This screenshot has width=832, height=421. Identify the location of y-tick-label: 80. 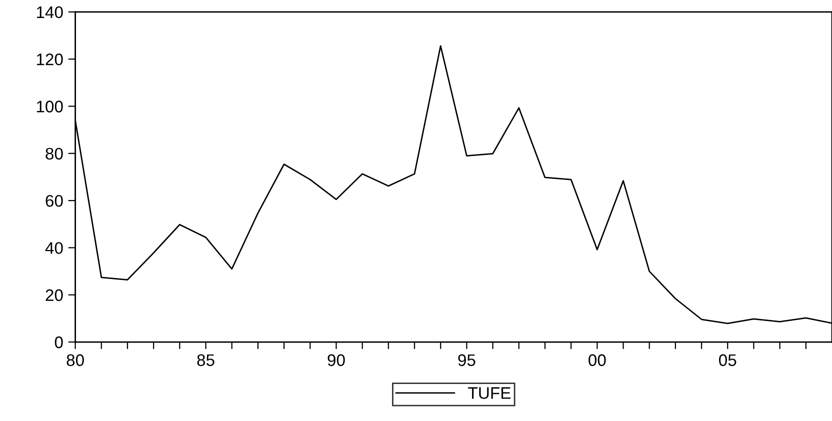
(54, 154).